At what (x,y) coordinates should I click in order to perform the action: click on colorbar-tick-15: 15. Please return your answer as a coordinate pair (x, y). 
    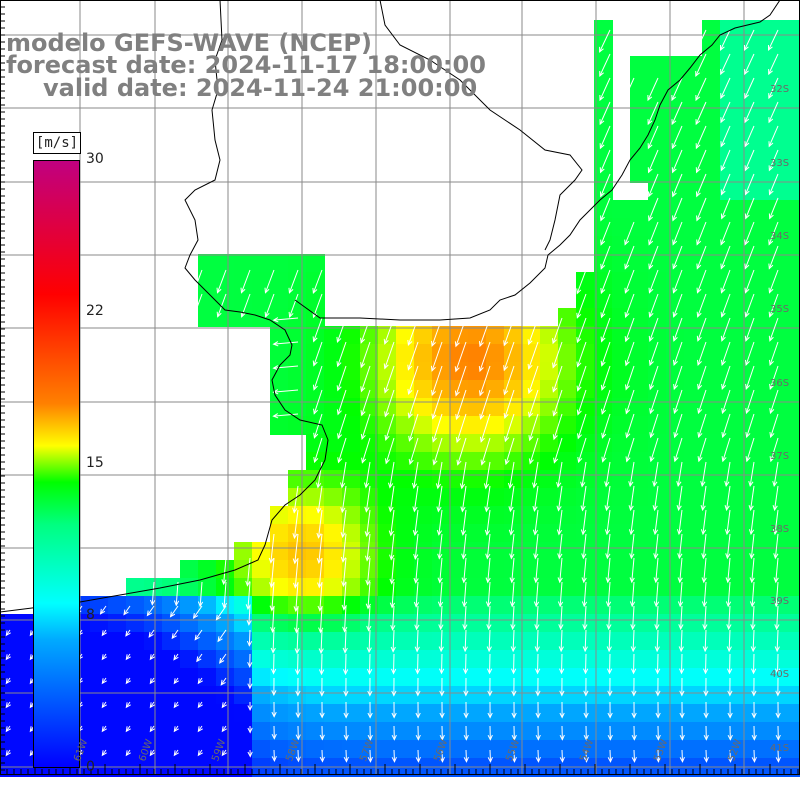
    Looking at the image, I should click on (95, 463).